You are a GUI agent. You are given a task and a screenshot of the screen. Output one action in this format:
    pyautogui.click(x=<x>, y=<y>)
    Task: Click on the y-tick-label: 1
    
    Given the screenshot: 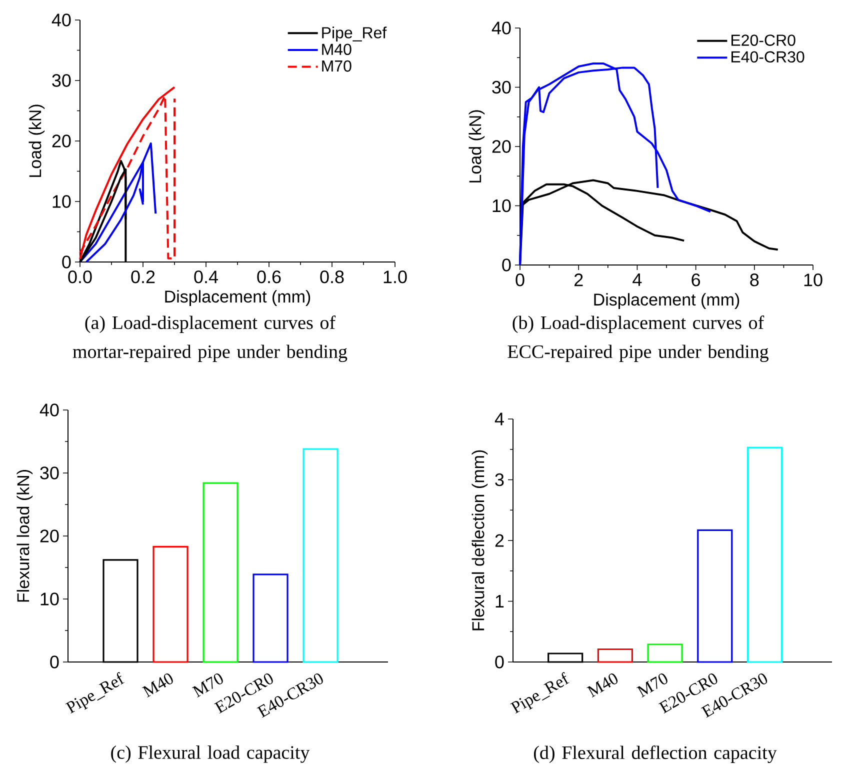 What is the action you would take?
    pyautogui.click(x=500, y=601)
    